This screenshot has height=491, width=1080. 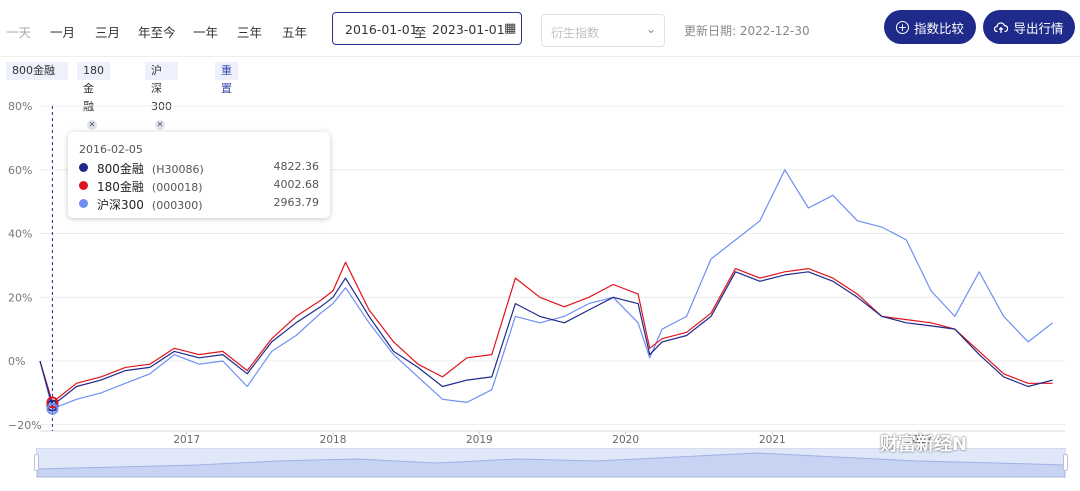 I want to click on x-tick-label: 2020, so click(x=625, y=440).